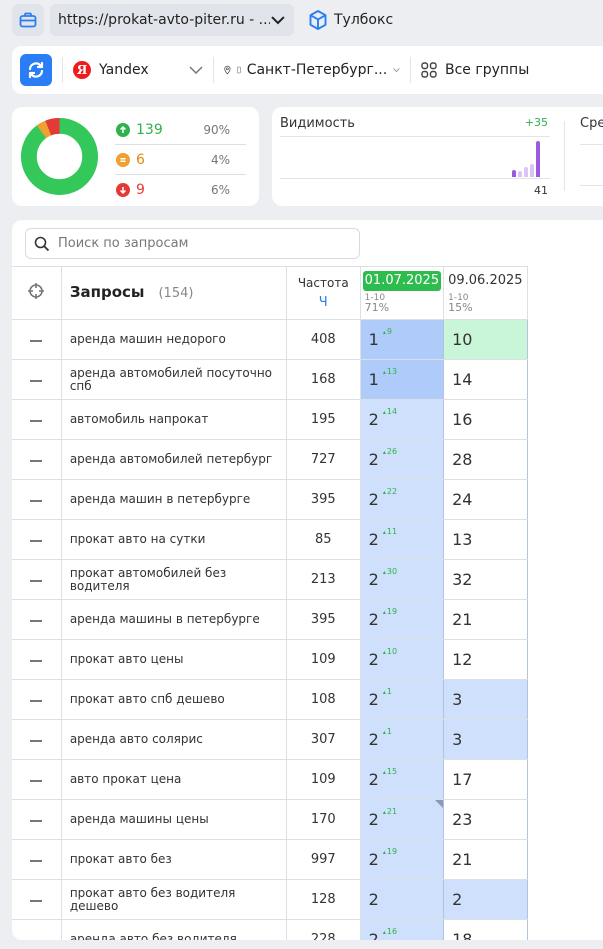 The width and height of the screenshot is (603, 949). I want to click on table-row: аренда машин недорого 408 19 10, so click(307, 339).